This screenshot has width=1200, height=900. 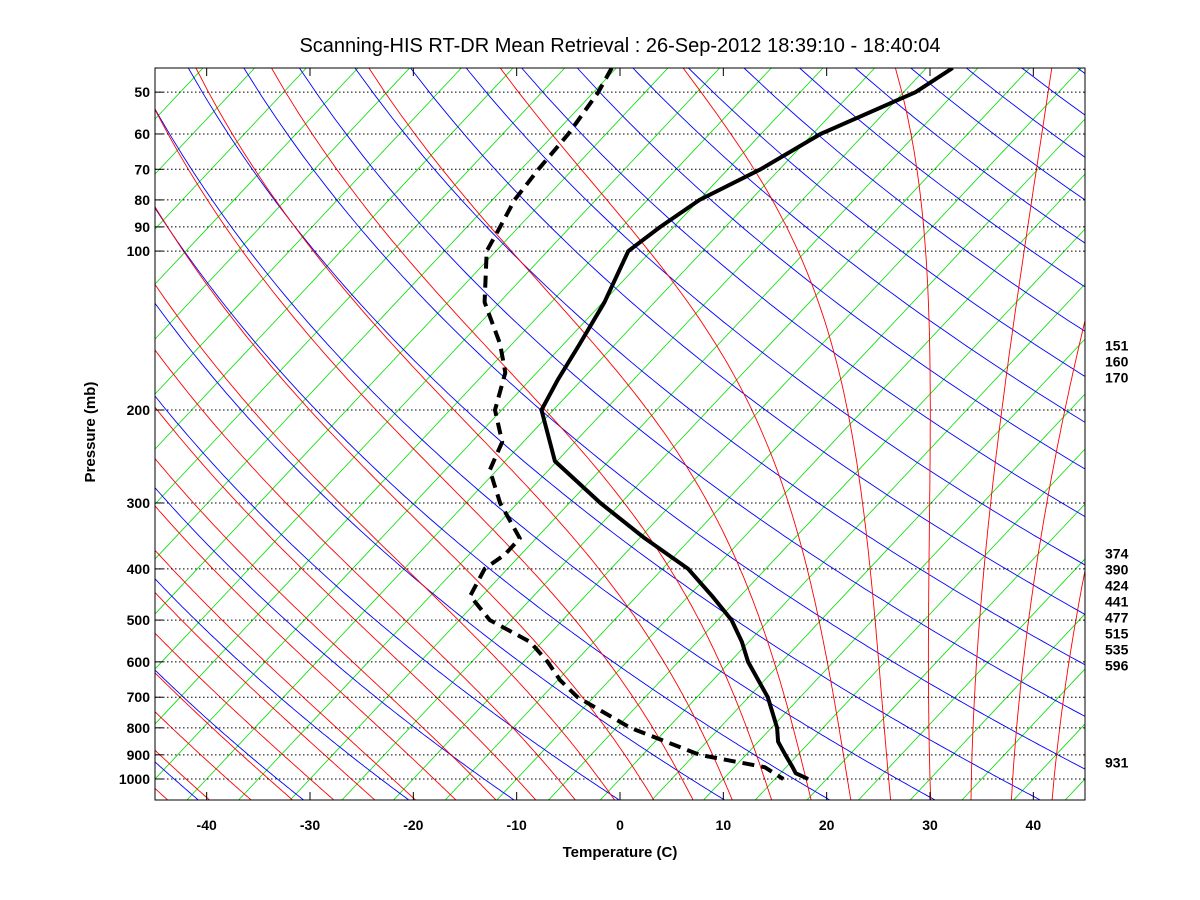 What do you see at coordinates (139, 662) in the screenshot?
I see `y-tick-label: 600` at bounding box center [139, 662].